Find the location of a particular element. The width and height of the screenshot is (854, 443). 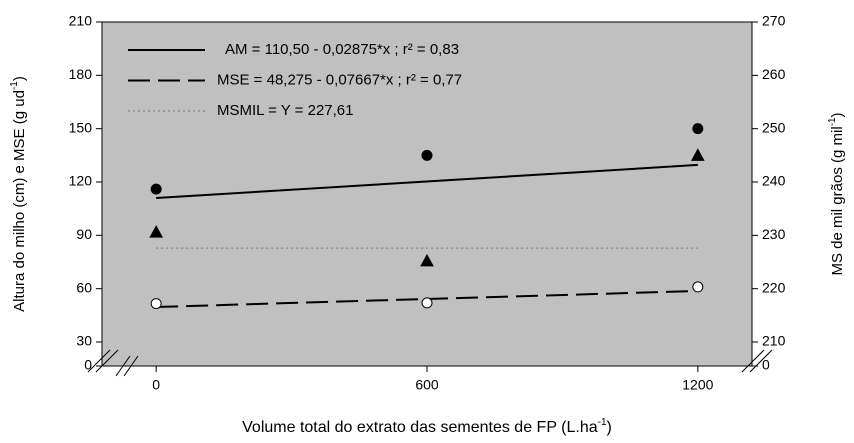

y2label: MS de mil grãos (g mil-1) is located at coordinates (836, 193).